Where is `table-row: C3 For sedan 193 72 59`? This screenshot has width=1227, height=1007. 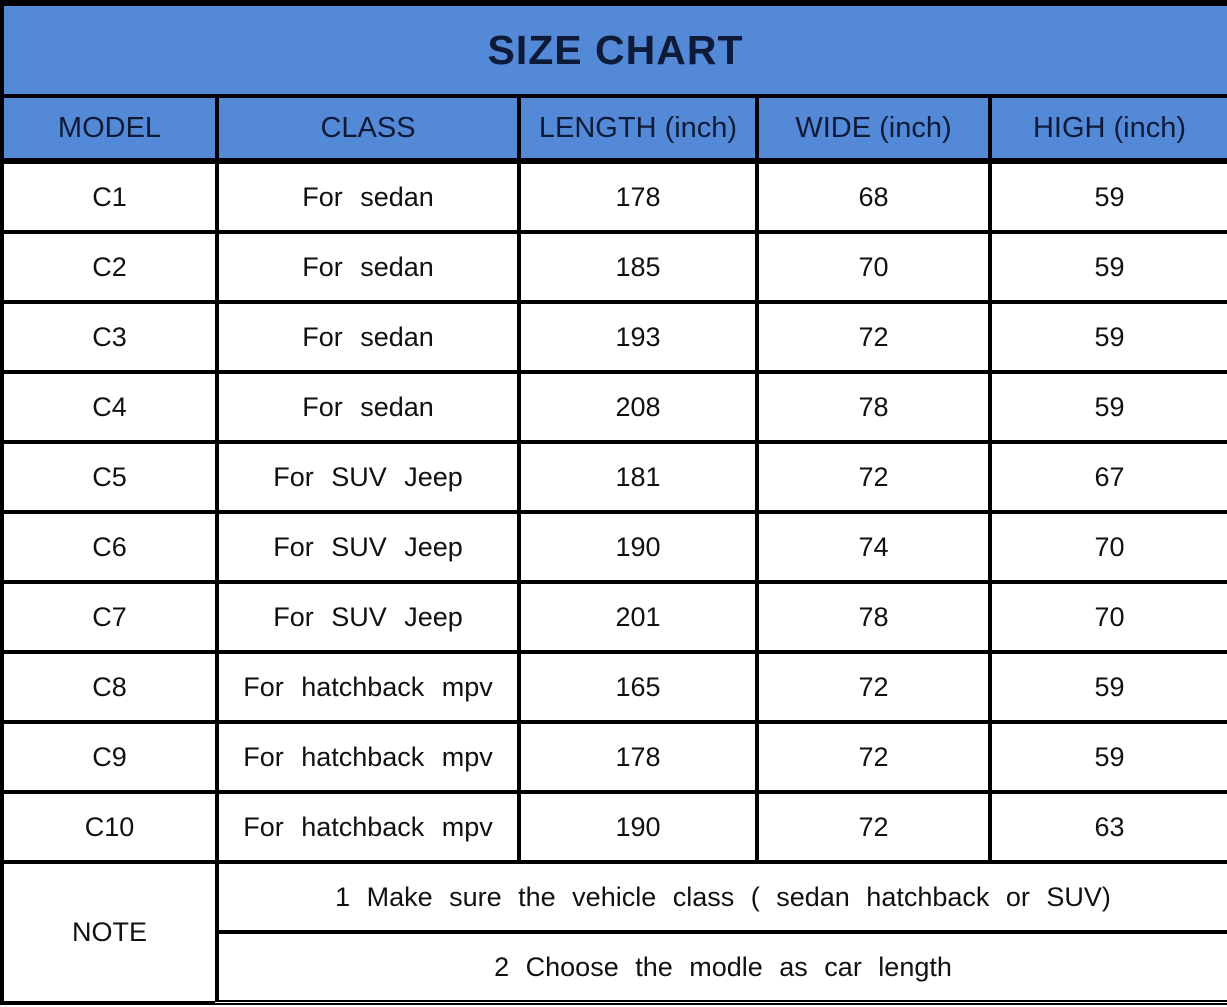 table-row: C3 For sedan 193 72 59 is located at coordinates (613, 337).